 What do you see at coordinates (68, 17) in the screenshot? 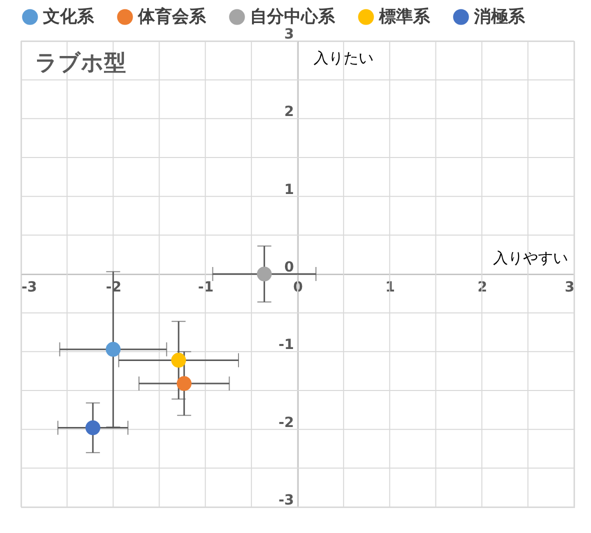
I see `legend-label: 文化系` at bounding box center [68, 17].